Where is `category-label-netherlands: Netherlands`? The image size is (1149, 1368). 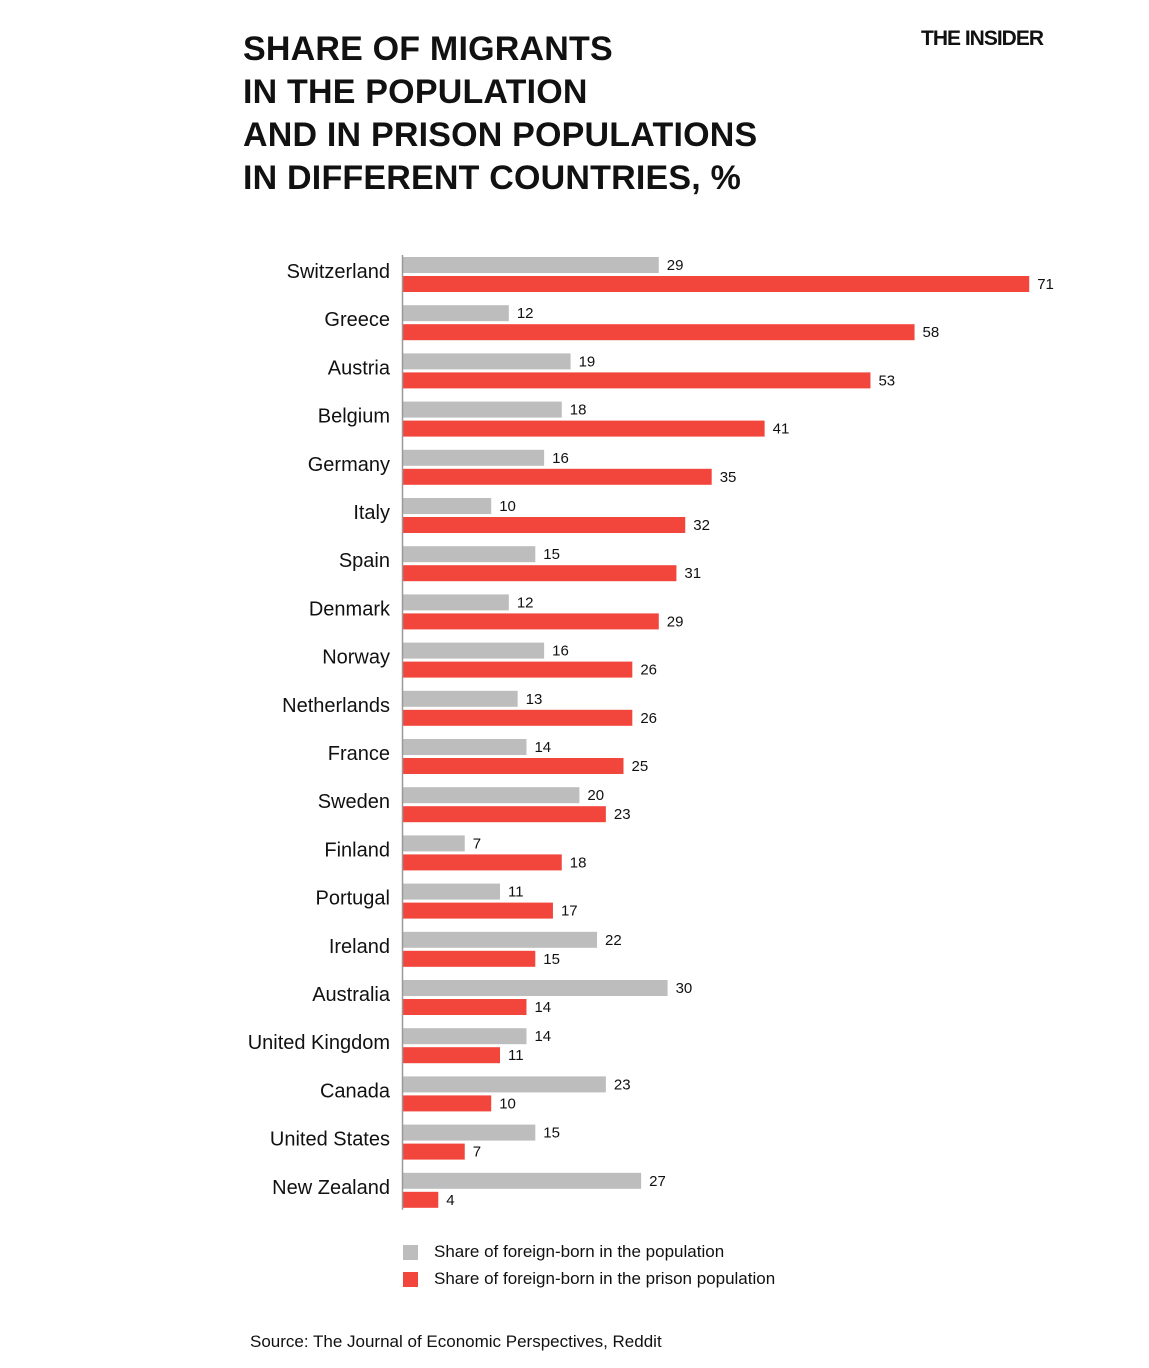
category-label-netherlands: Netherlands is located at coordinates (336, 706).